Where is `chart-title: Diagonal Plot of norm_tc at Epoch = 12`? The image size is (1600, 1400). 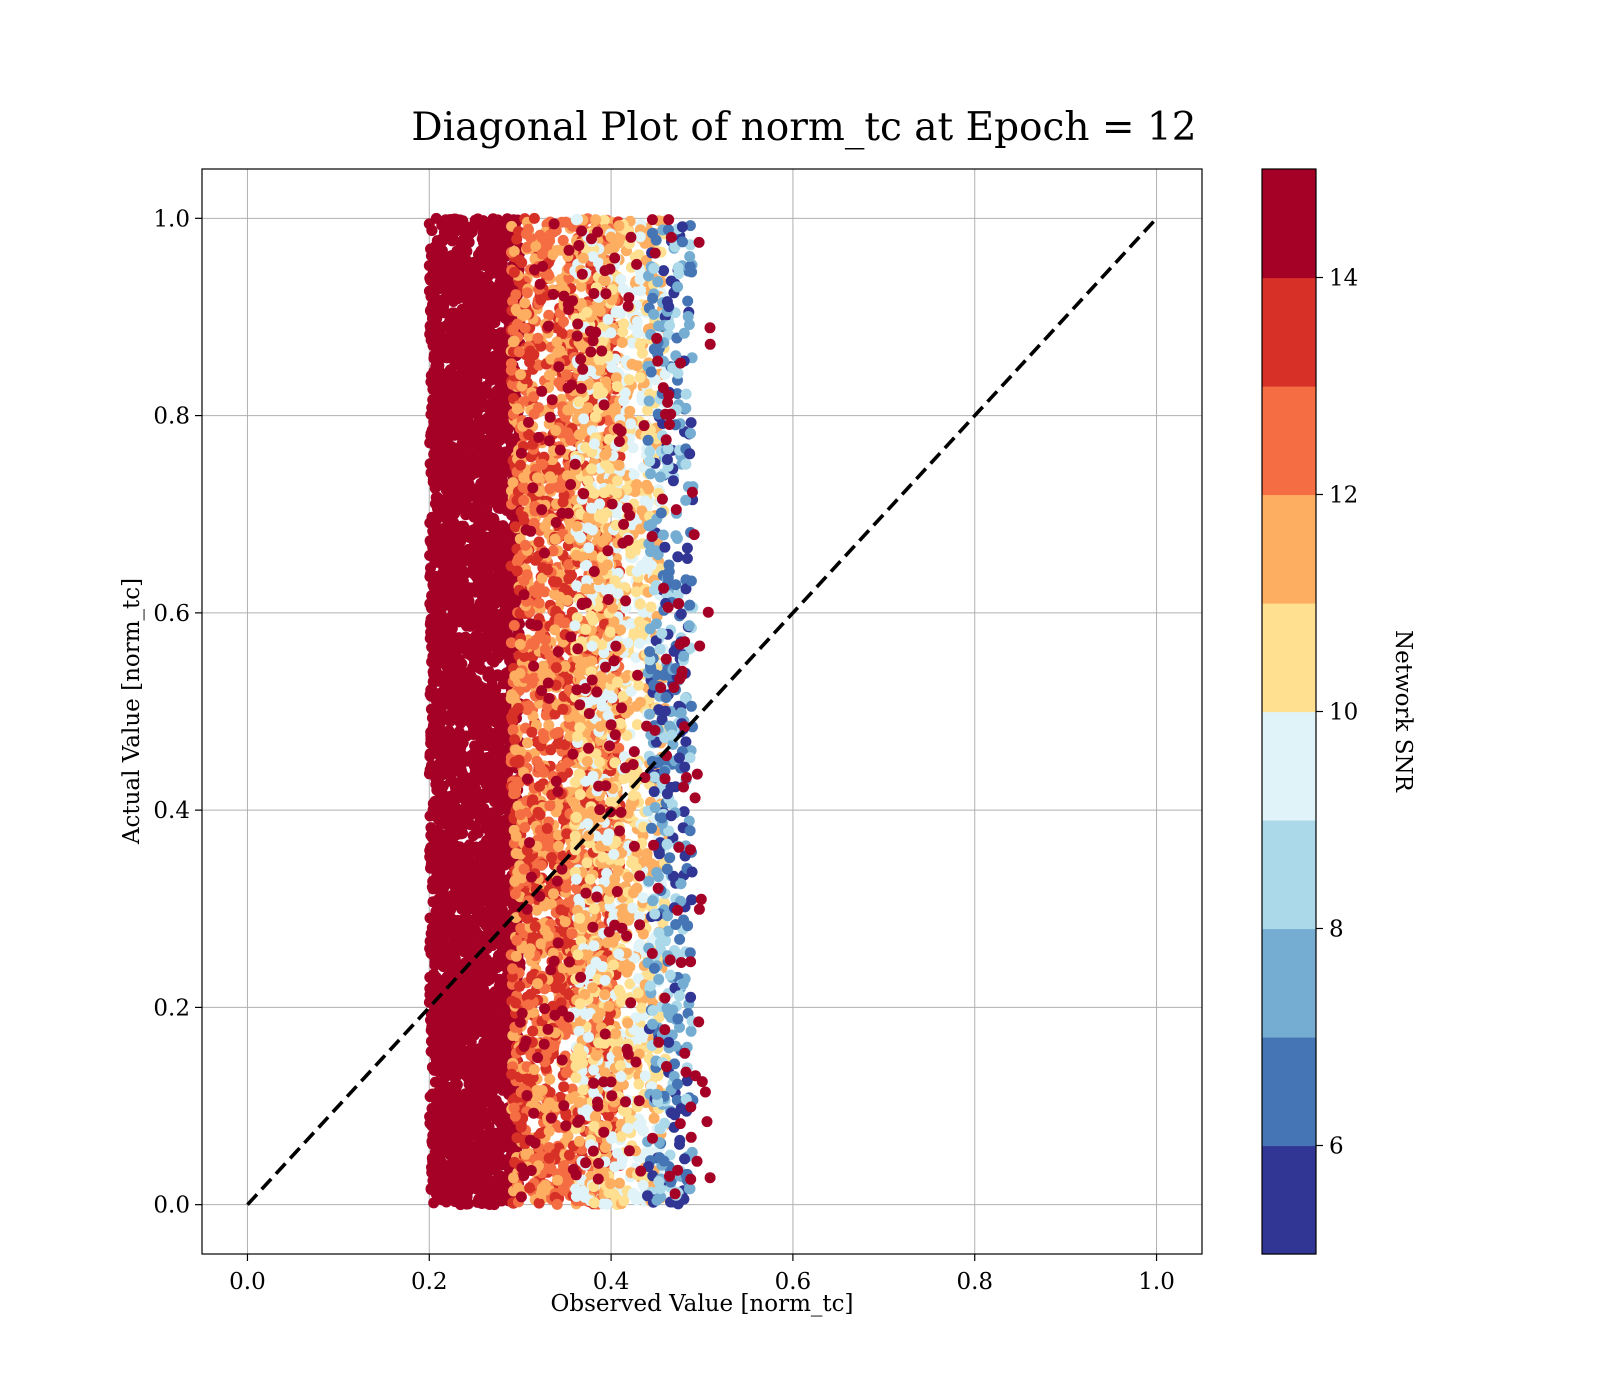 chart-title: Diagonal Plot of norm_tc at Epoch = 12 is located at coordinates (803, 127).